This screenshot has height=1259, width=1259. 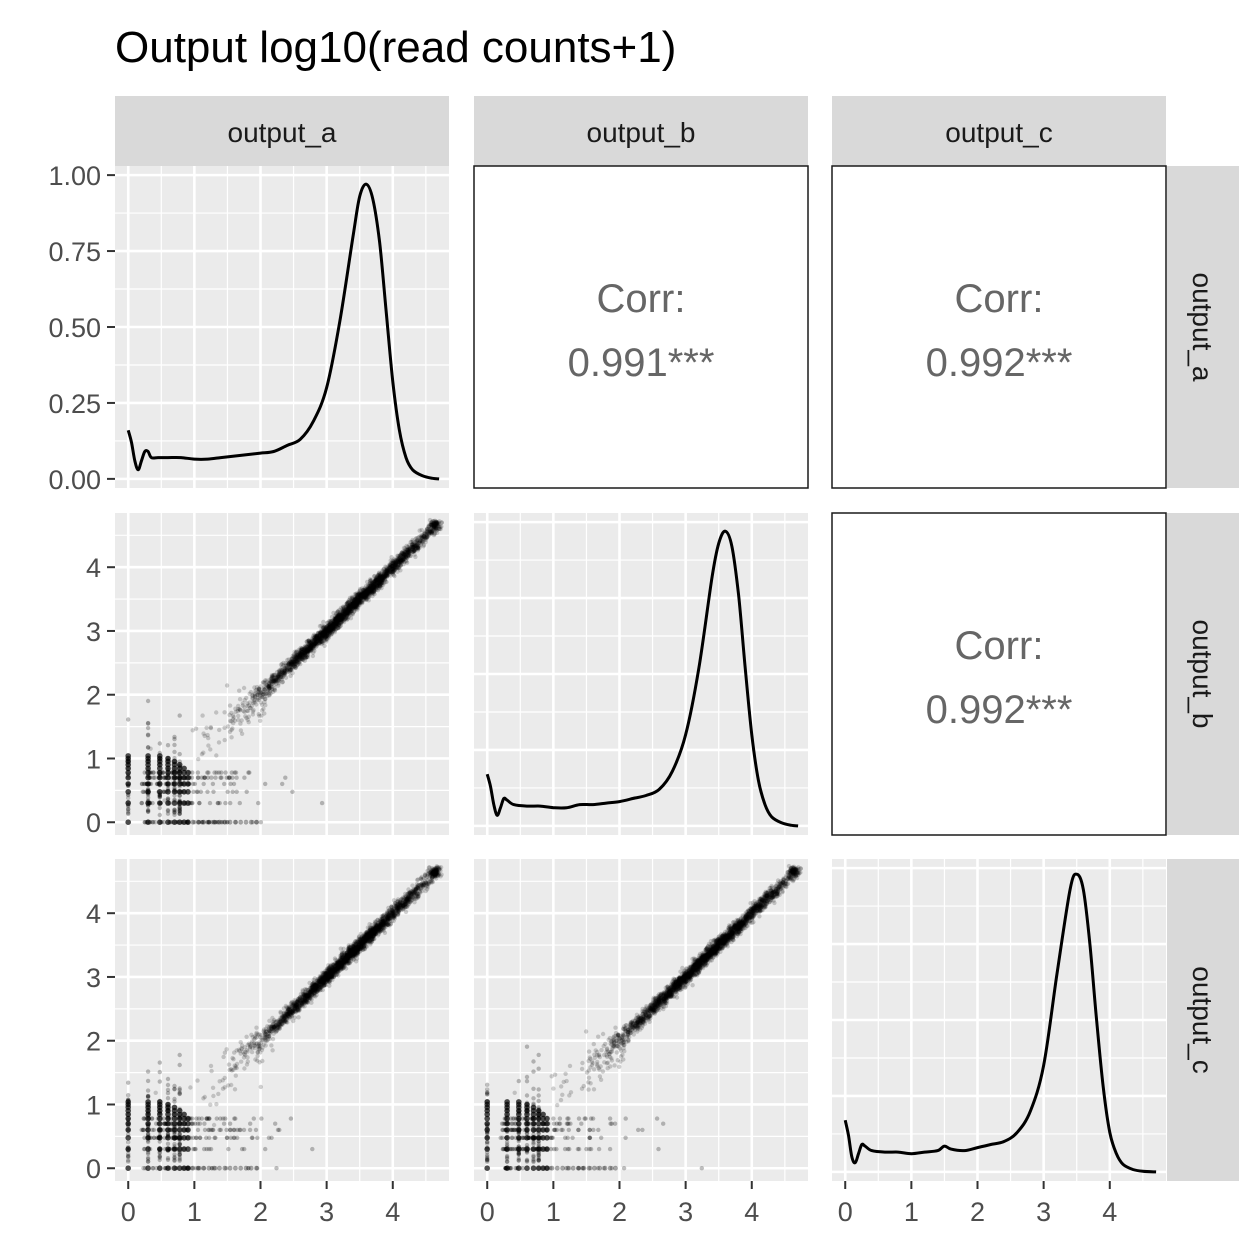 I want to click on panel-output_a-output_a, so click(x=282, y=327).